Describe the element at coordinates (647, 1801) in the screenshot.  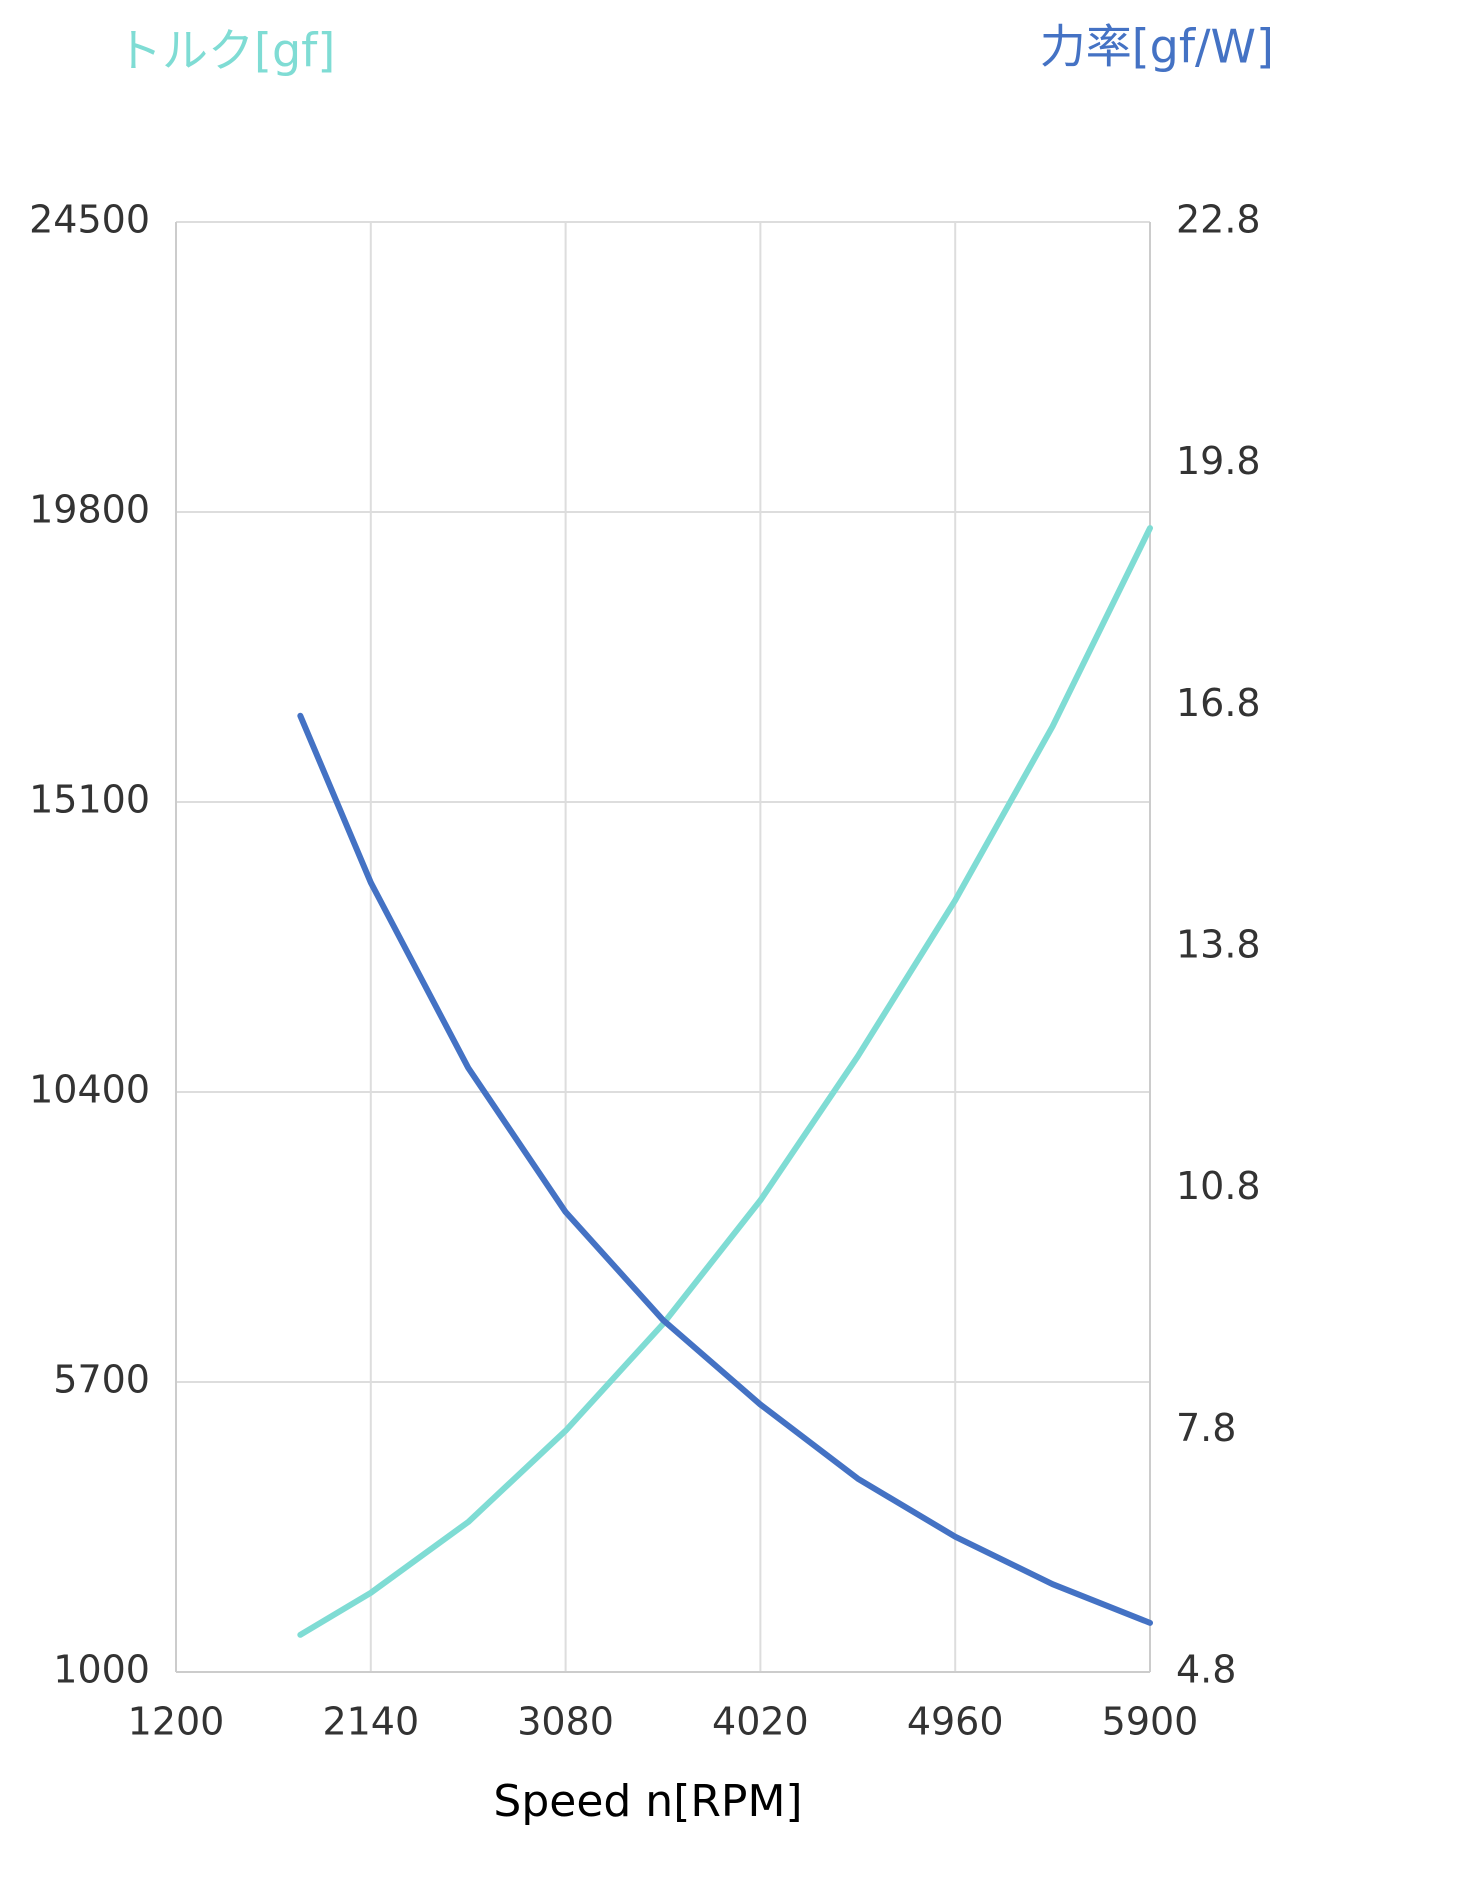
I see `x-axis-label: Speed n[RPM]` at that location.